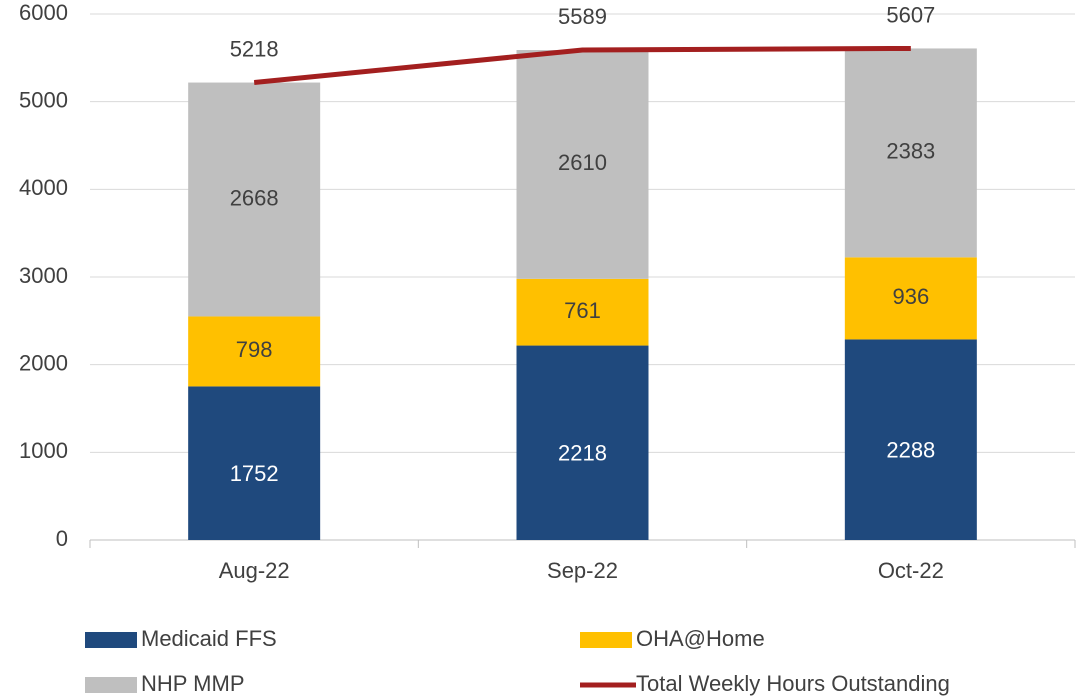 The width and height of the screenshot is (1076, 698). I want to click on y-tick-label: 5000, so click(43, 99).